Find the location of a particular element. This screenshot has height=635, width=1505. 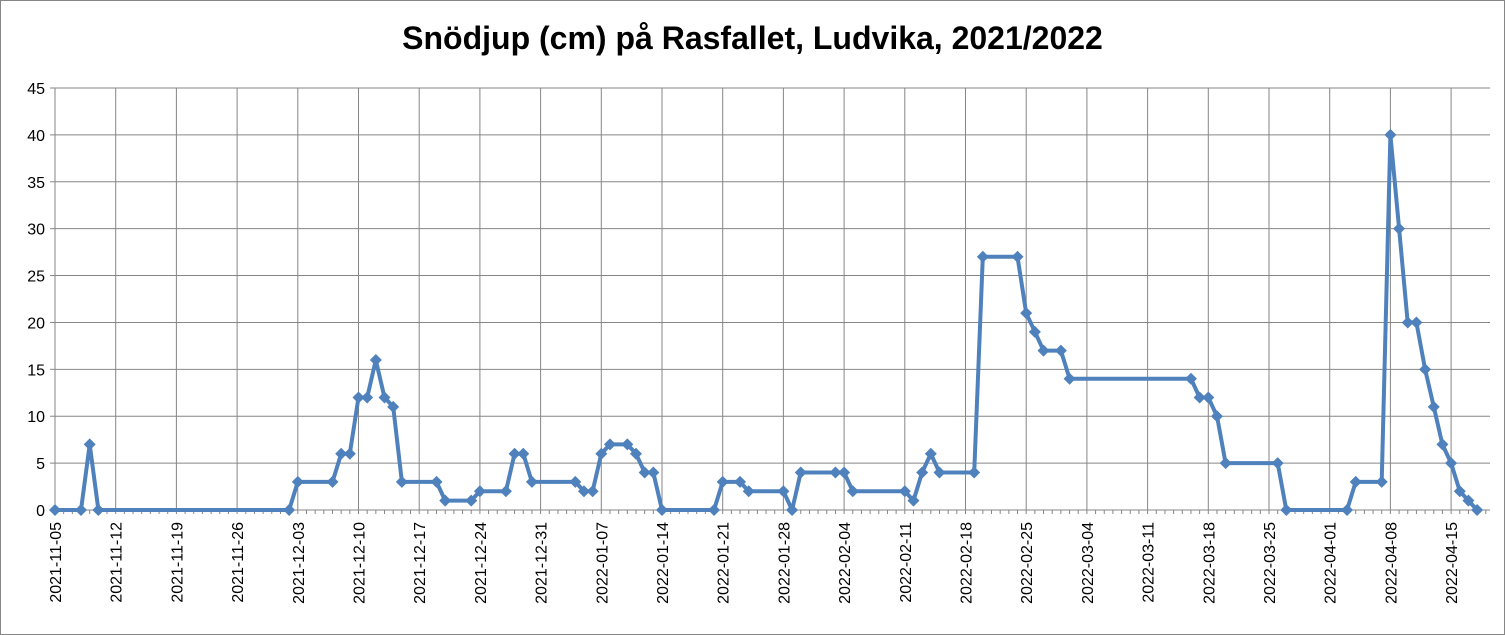

y-tick-label: 45 is located at coordinates (36, 89).